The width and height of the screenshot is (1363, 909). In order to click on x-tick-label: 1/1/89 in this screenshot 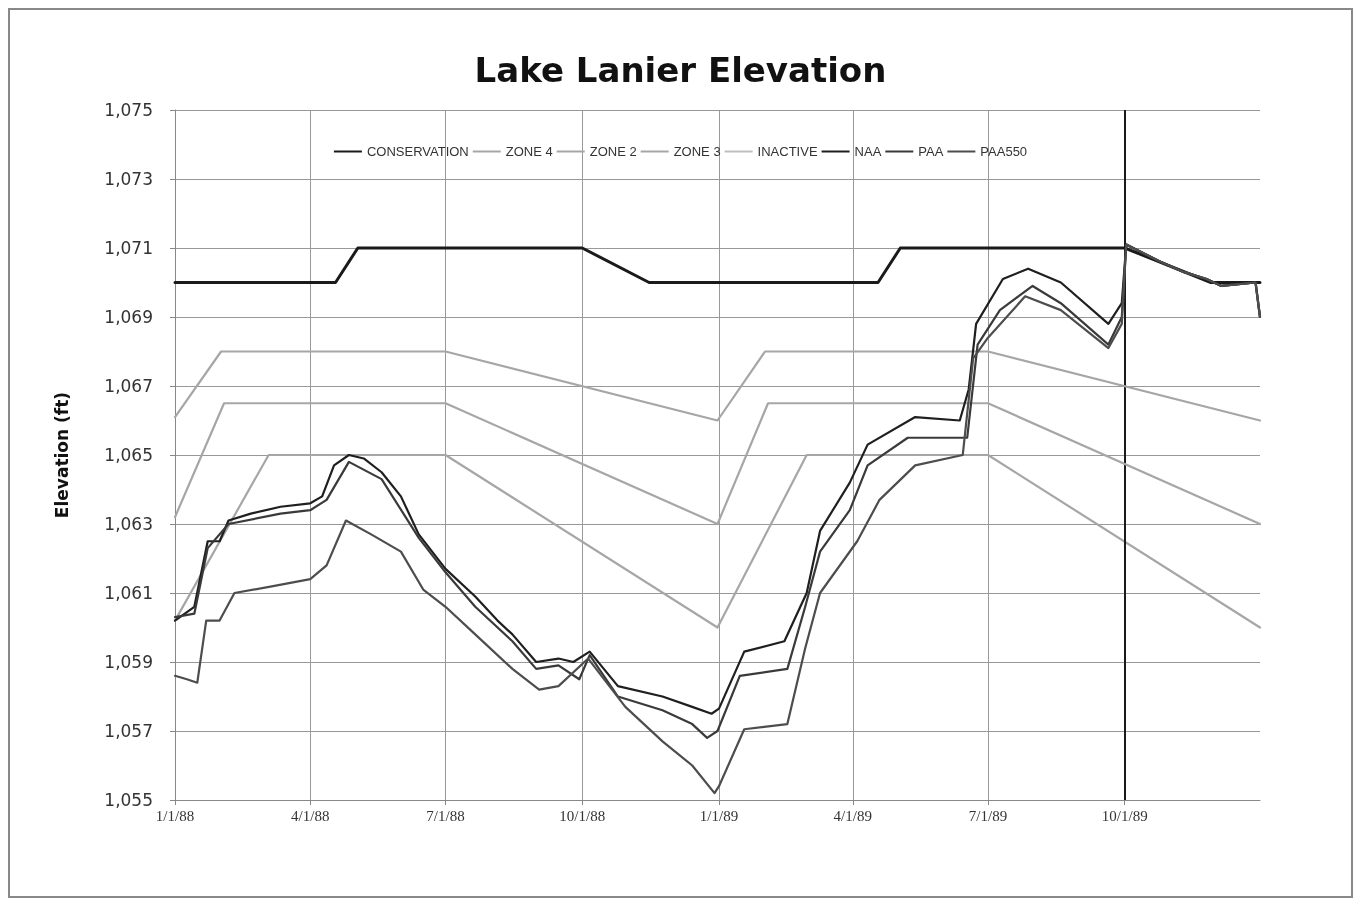, I will do `click(719, 815)`.